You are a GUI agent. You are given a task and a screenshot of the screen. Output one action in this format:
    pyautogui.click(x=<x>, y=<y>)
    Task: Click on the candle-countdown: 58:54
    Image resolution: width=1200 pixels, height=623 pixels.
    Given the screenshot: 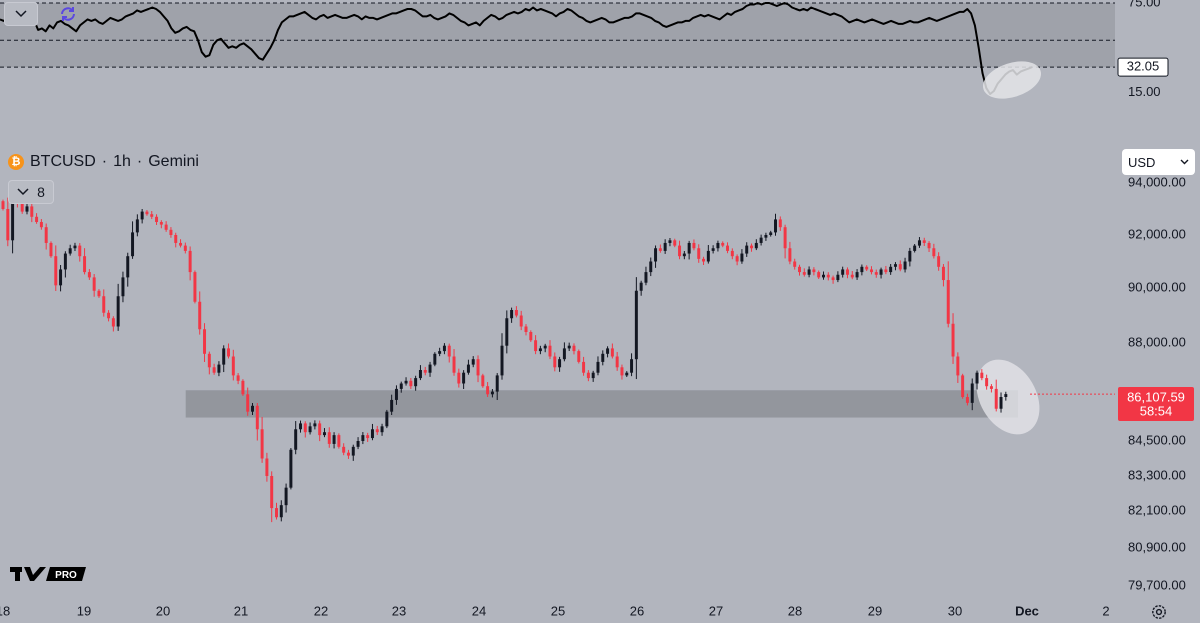 What is the action you would take?
    pyautogui.click(x=1156, y=410)
    